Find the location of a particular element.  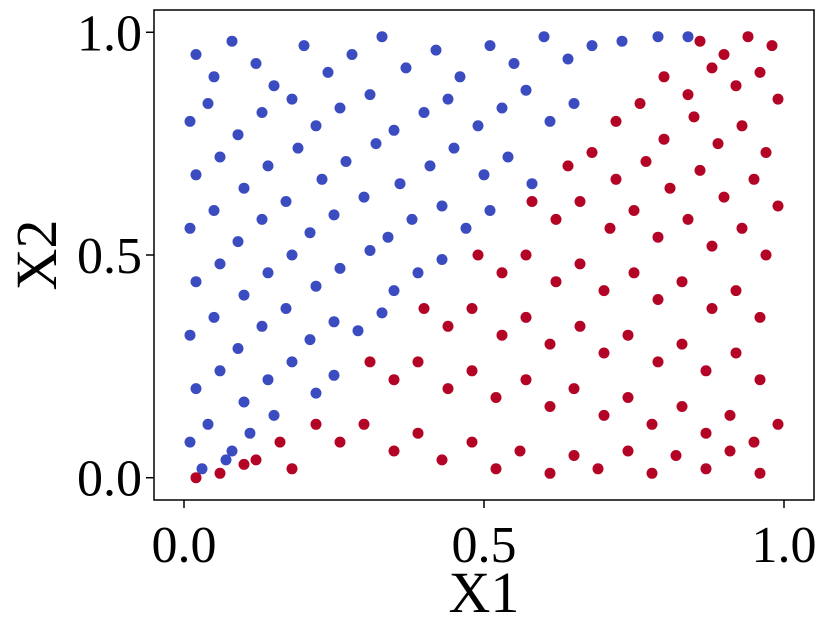

y-tick-label: 0.5 is located at coordinates (109, 256).